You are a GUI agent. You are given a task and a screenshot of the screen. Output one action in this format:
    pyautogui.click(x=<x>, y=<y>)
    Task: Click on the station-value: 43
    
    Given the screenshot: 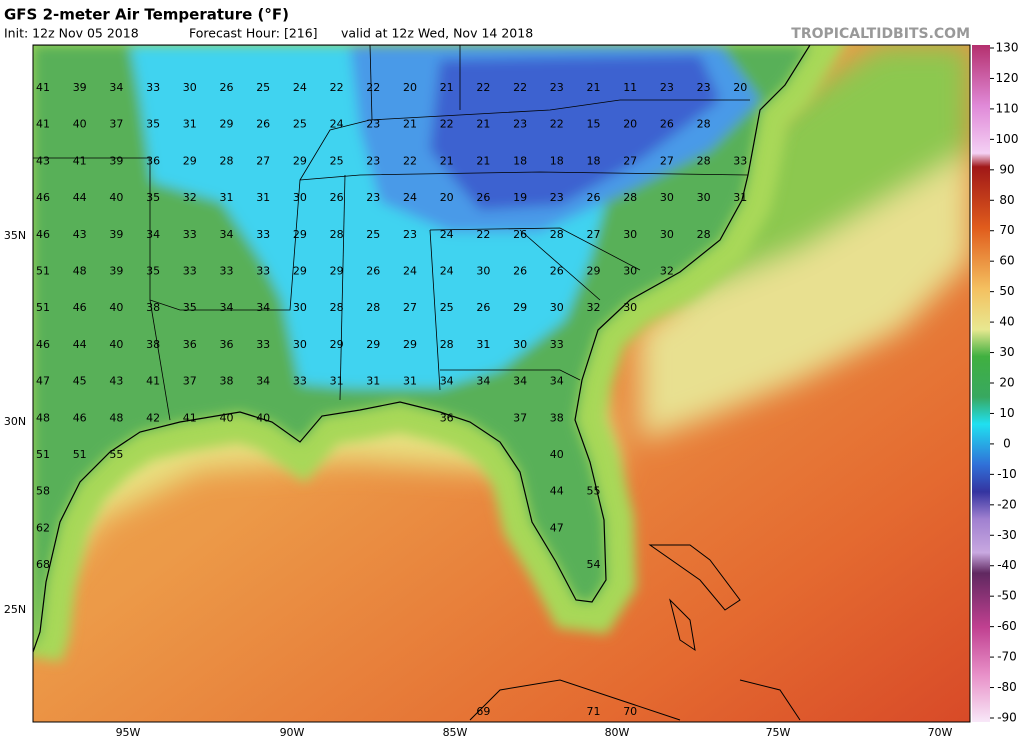 What is the action you would take?
    pyautogui.click(x=80, y=234)
    